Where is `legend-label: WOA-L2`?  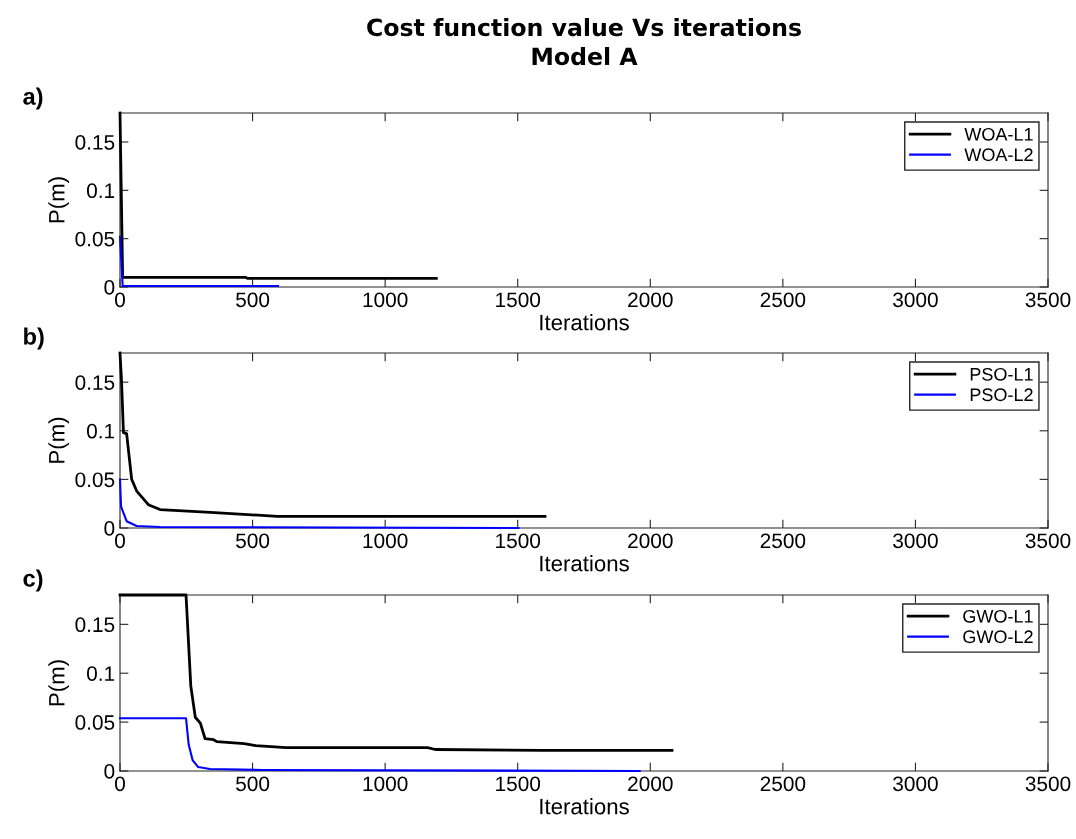
legend-label: WOA-L2 is located at coordinates (998, 155).